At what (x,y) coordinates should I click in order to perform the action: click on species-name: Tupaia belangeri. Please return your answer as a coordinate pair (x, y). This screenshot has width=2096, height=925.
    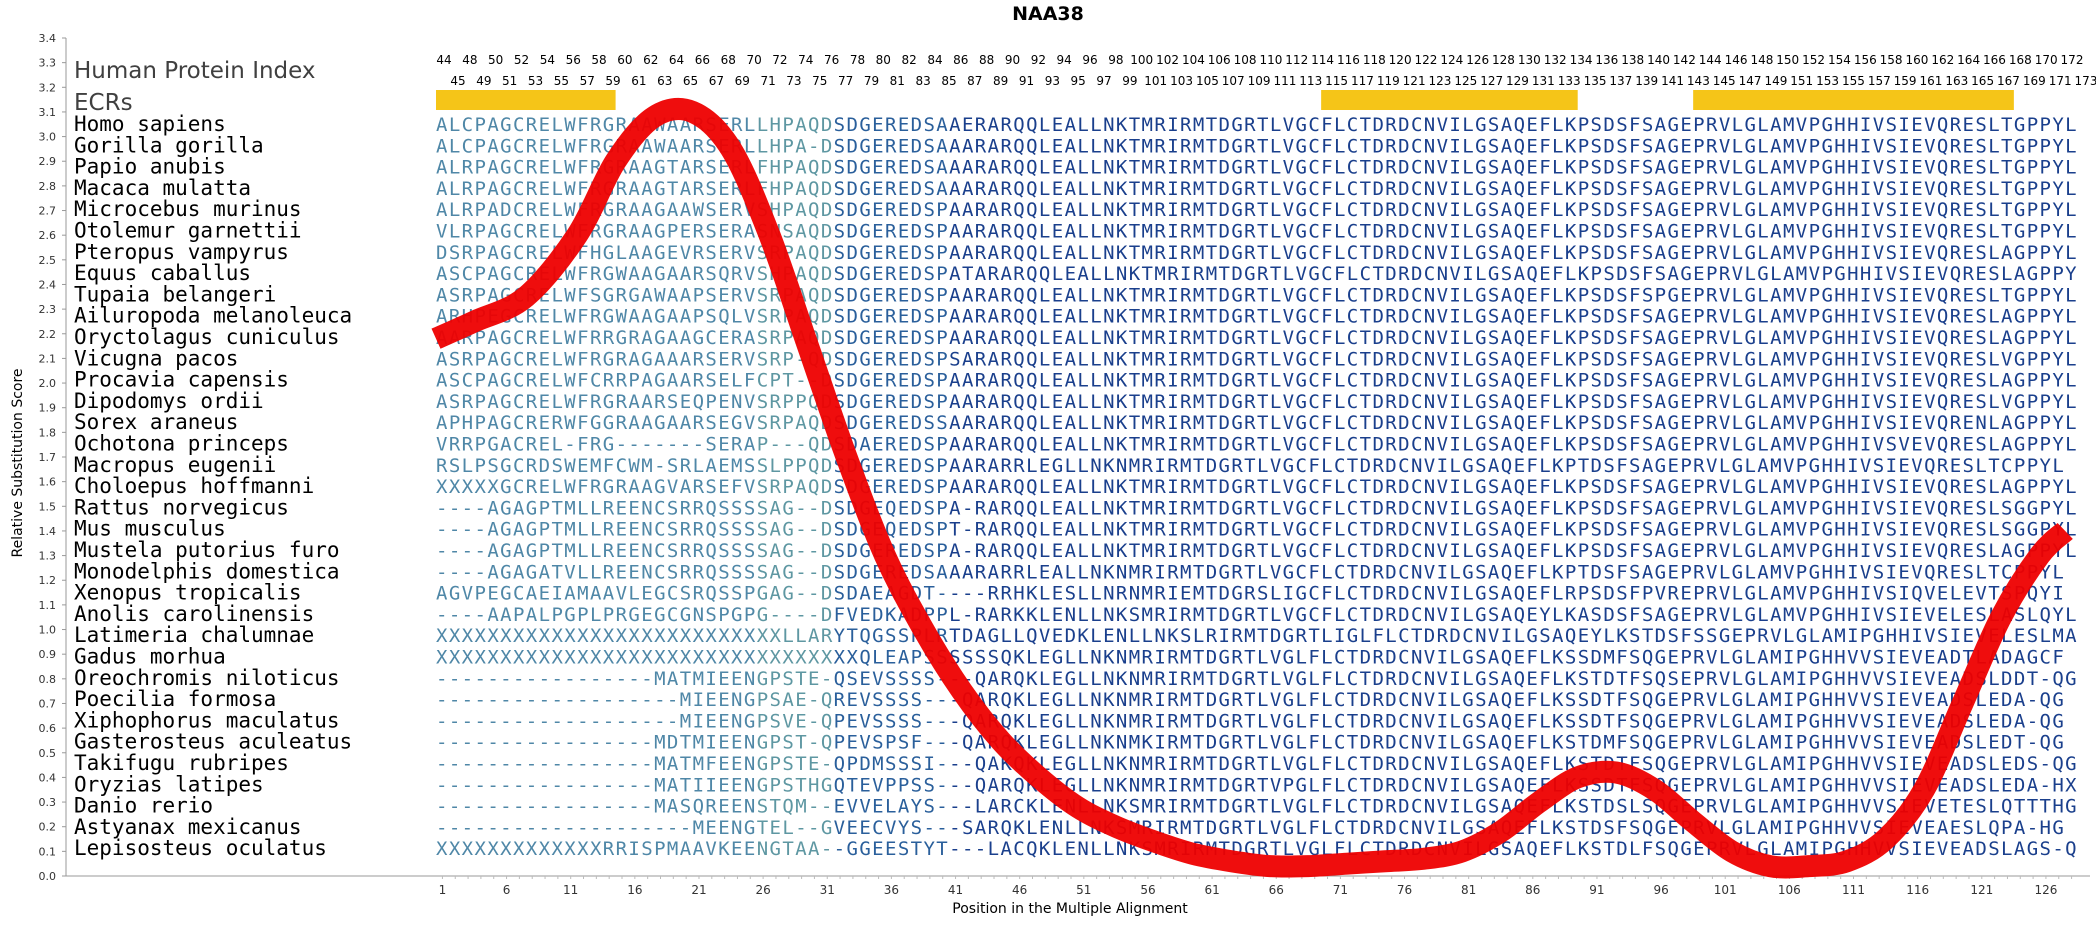
    Looking at the image, I should click on (175, 294).